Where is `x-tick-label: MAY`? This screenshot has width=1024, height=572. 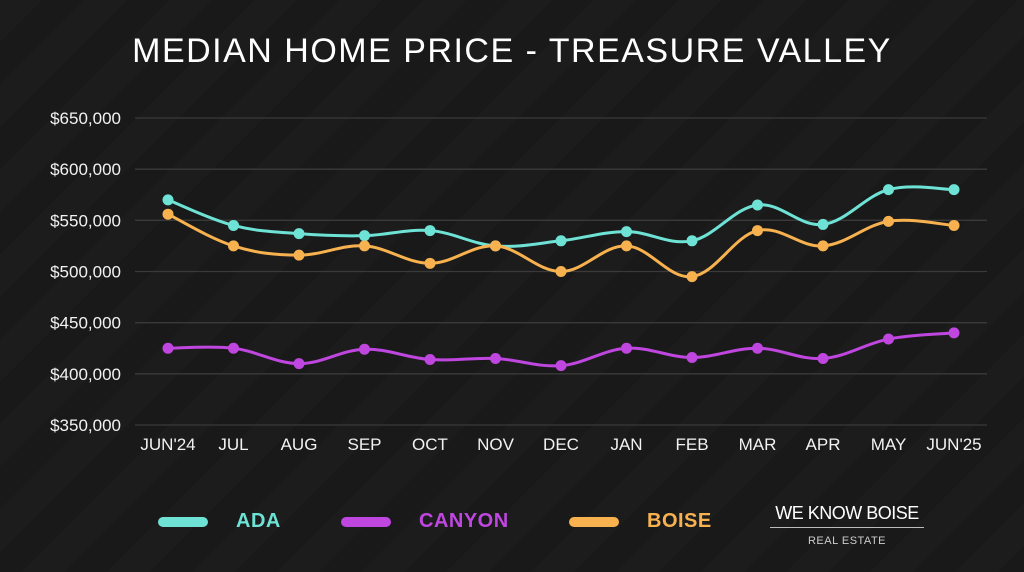
x-tick-label: MAY is located at coordinates (889, 444).